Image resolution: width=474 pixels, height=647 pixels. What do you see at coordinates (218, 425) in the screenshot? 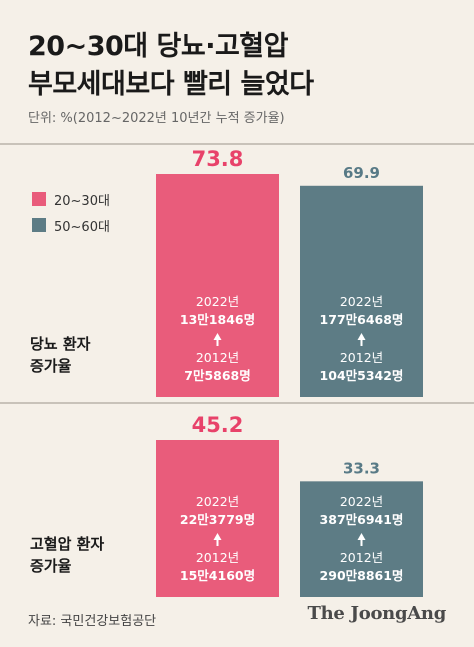
I see `value-label-1-0: 45.2` at bounding box center [218, 425].